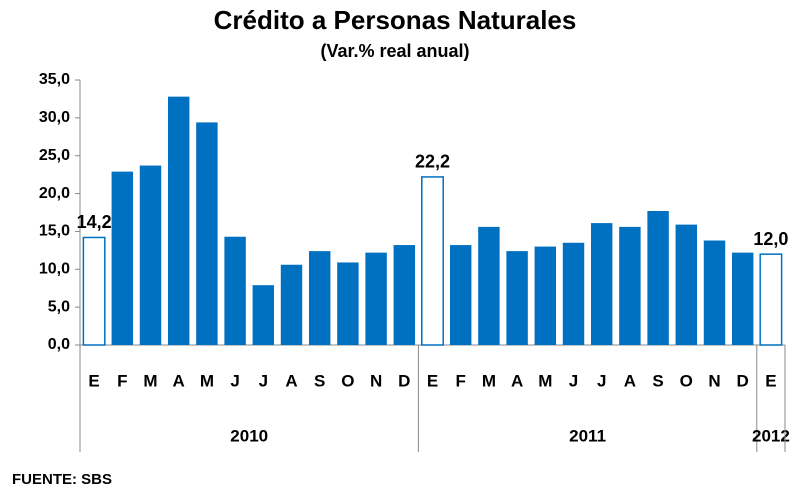 This screenshot has height=492, width=798. What do you see at coordinates (432, 162) in the screenshot?
I see `data-label: 22,2` at bounding box center [432, 162].